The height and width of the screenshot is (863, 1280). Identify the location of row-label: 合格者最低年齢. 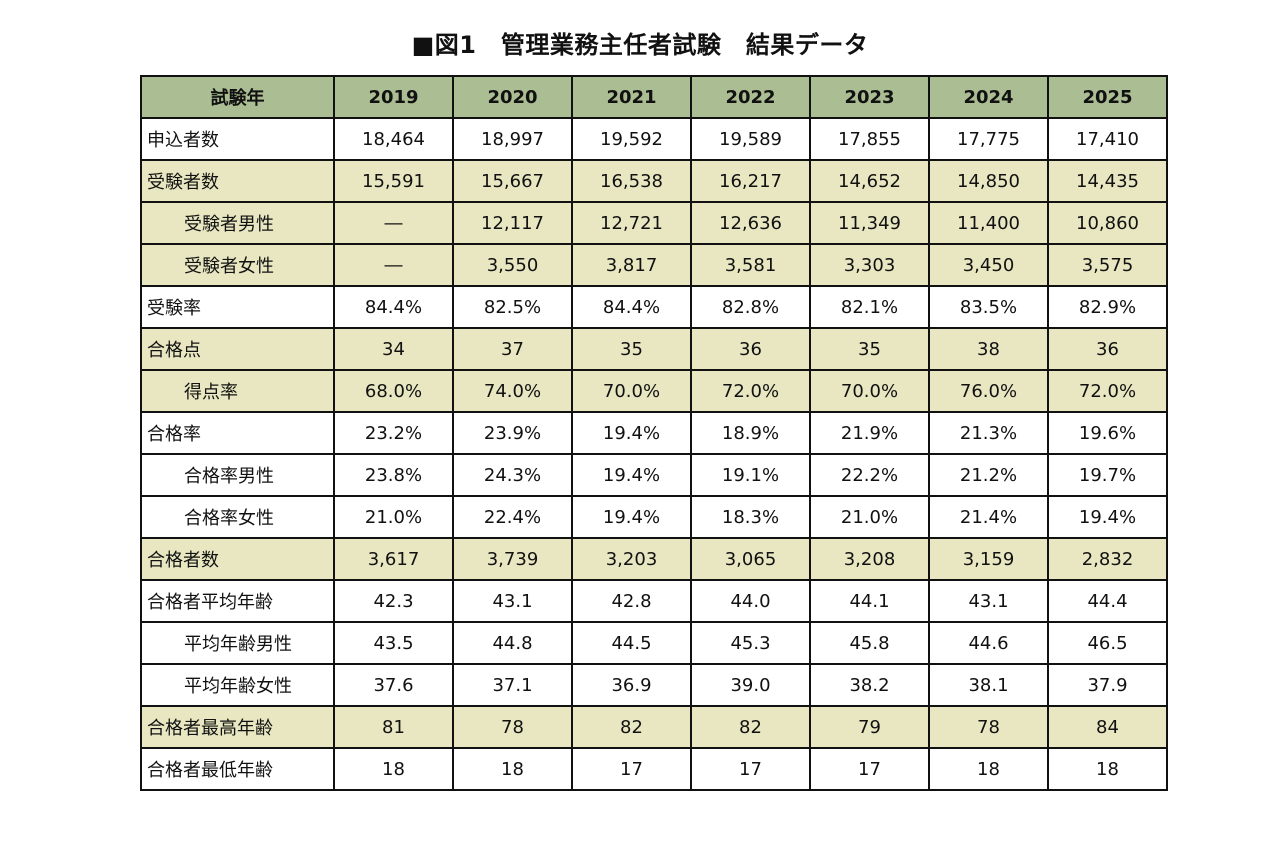
(237, 769).